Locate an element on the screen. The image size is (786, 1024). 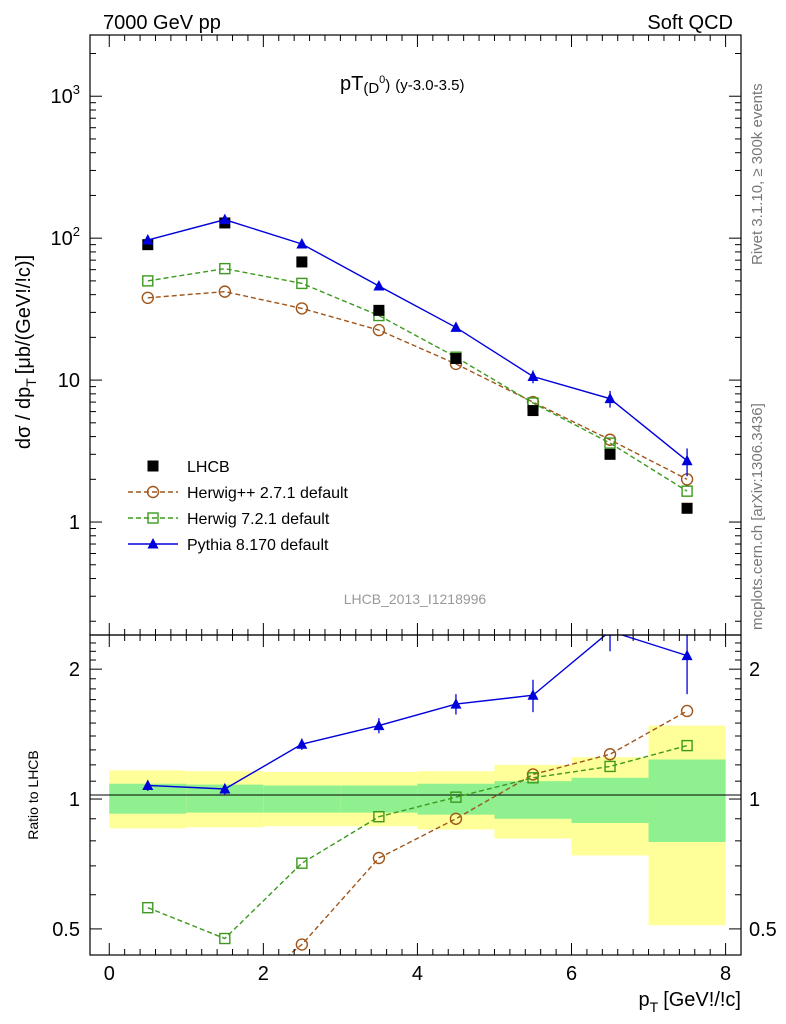
rivet-label: Rivet 3.1.10, ≥ 300k events is located at coordinates (757, 174).